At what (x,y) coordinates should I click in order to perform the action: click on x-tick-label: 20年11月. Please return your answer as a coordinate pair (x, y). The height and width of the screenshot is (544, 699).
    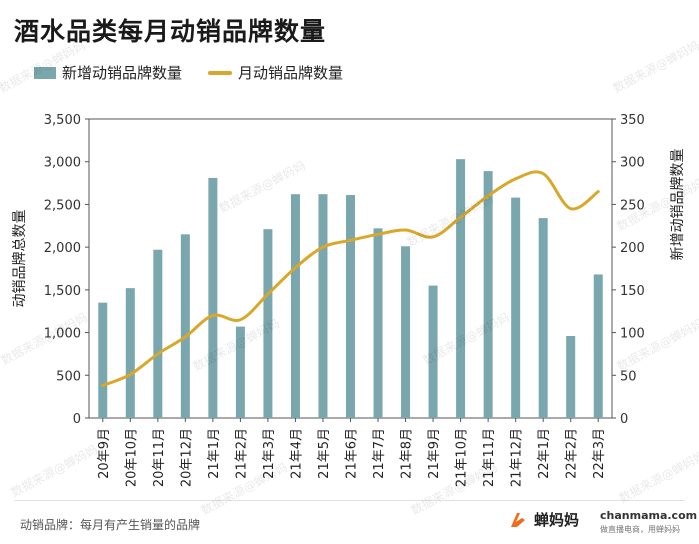
    Looking at the image, I should click on (159, 457).